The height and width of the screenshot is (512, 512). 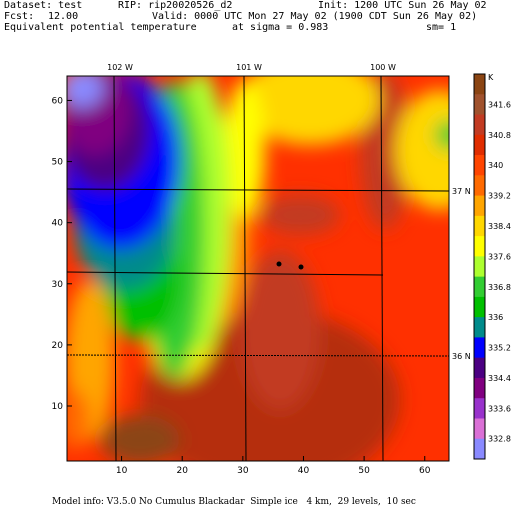 I want to click on x-tick-label: 40, so click(x=304, y=471).